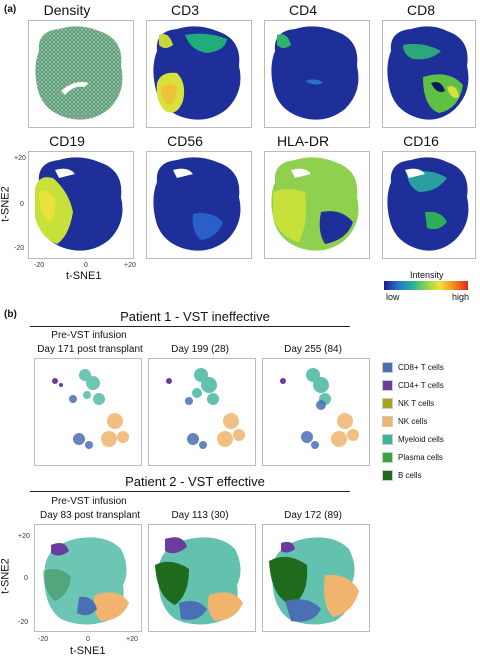 Image resolution: width=480 pixels, height=661 pixels. I want to click on legend-label: CD4+ T cells, so click(421, 385).